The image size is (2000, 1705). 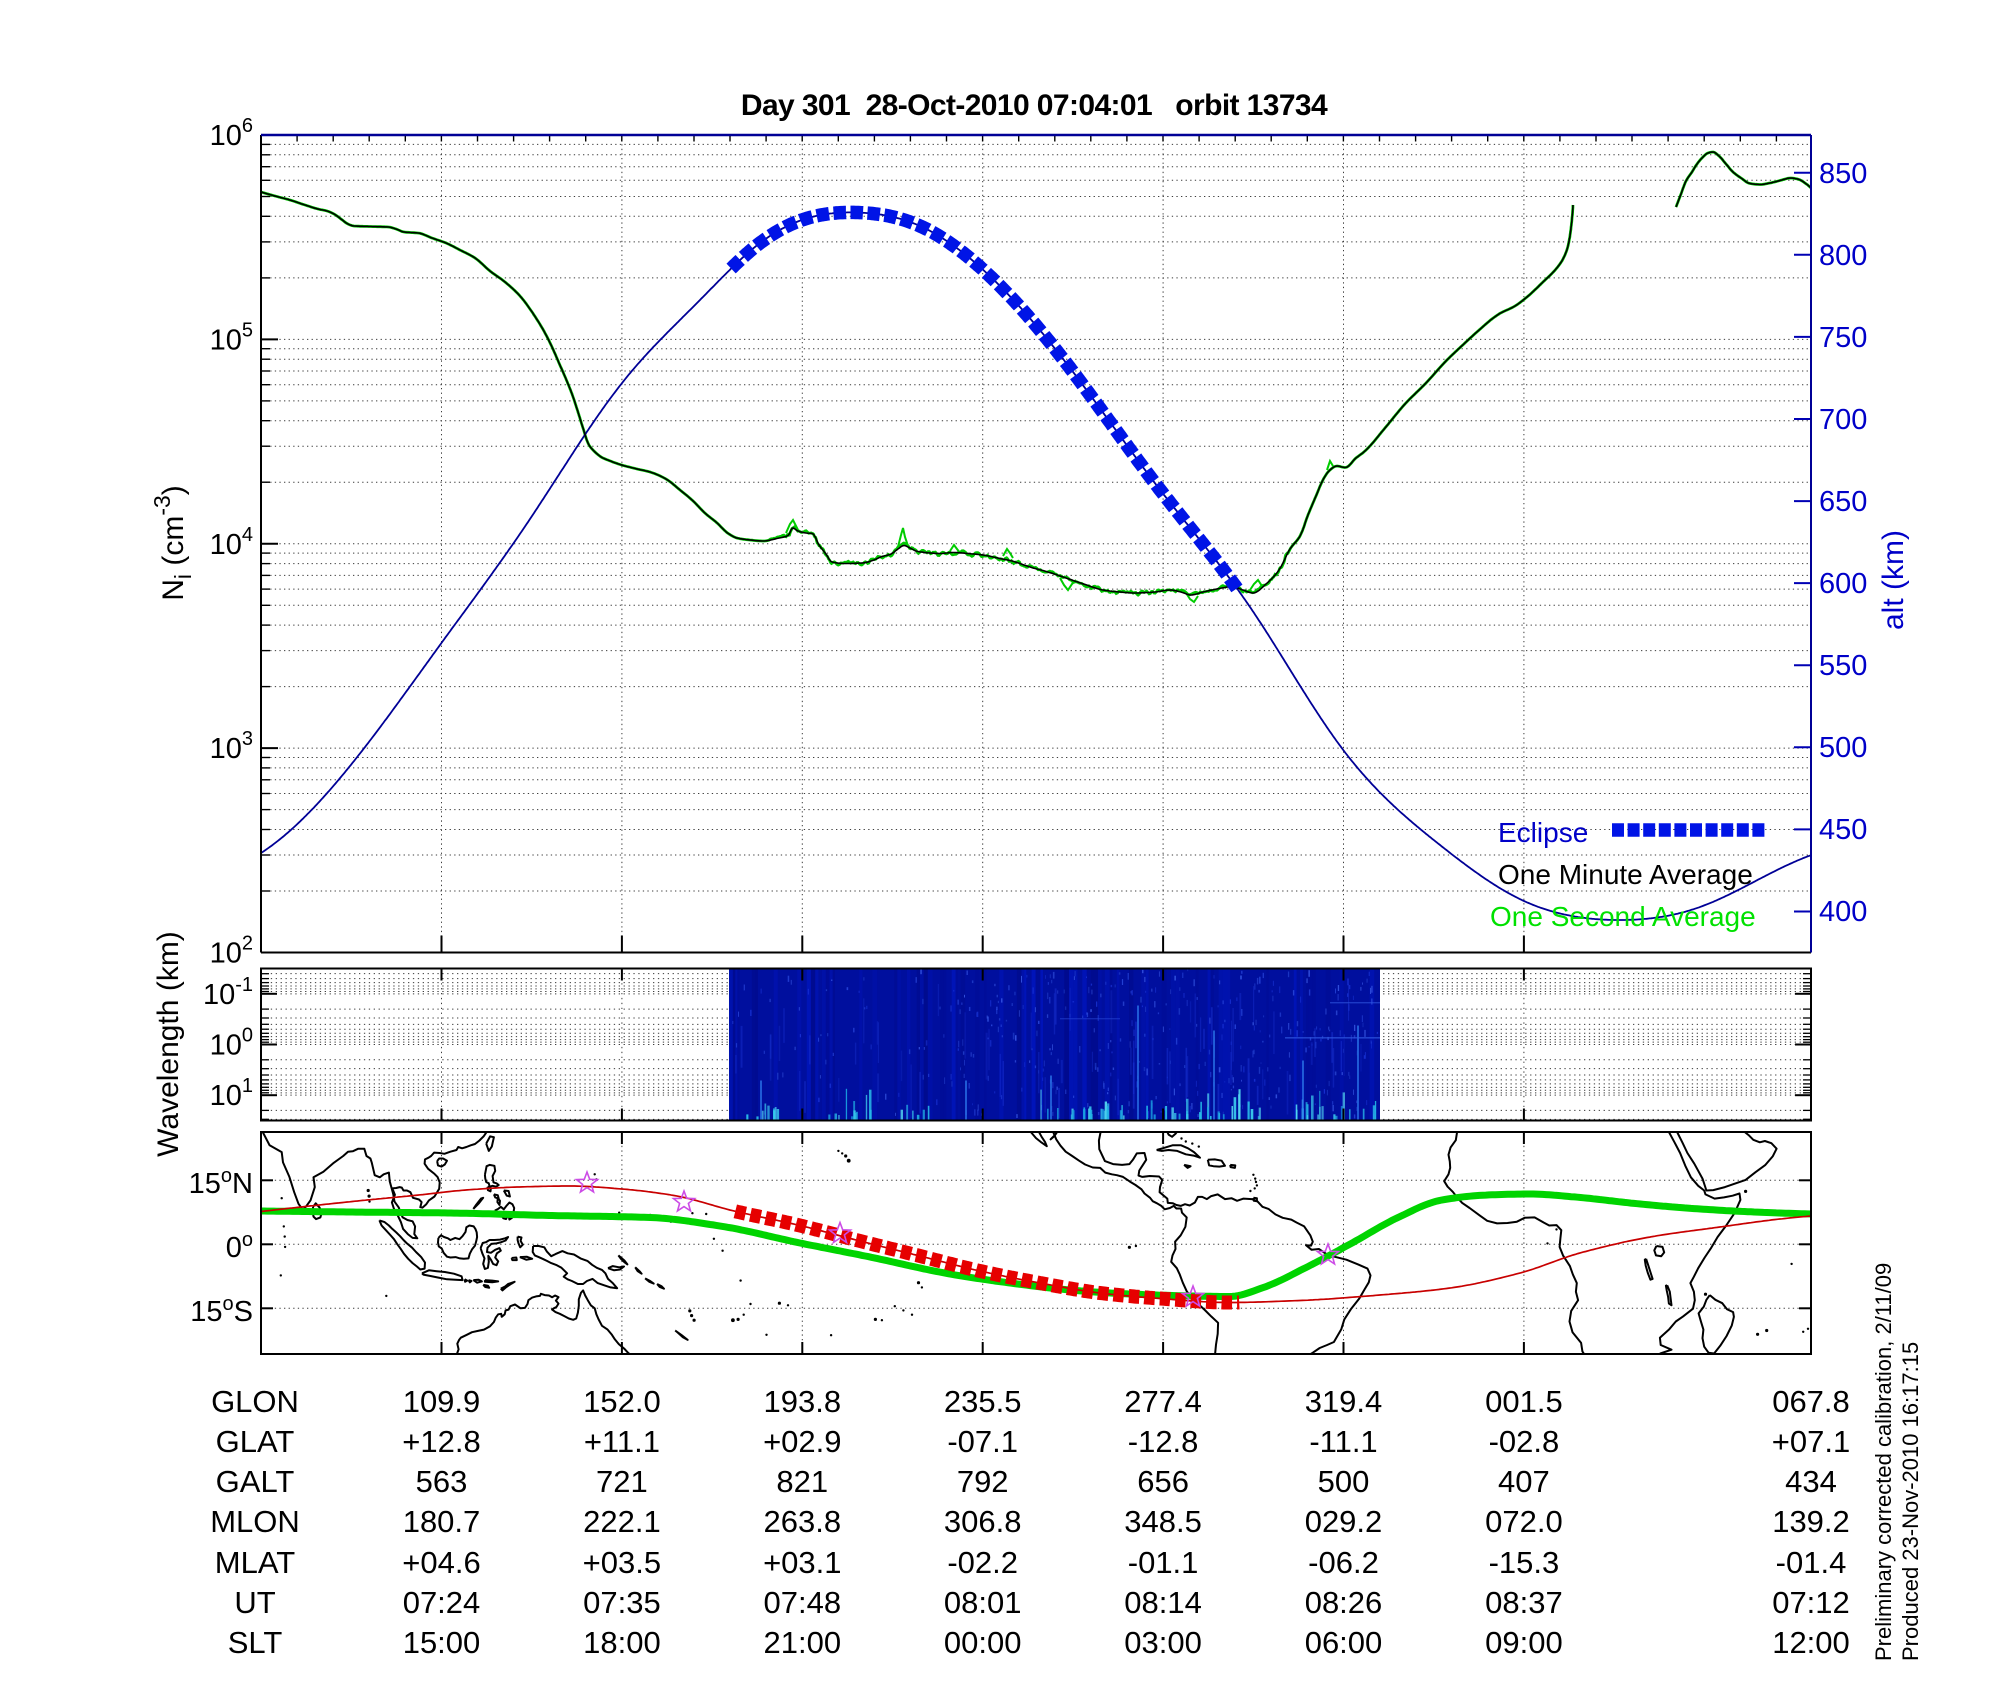 I want to click on svg-text: 563, so click(x=442, y=1481).